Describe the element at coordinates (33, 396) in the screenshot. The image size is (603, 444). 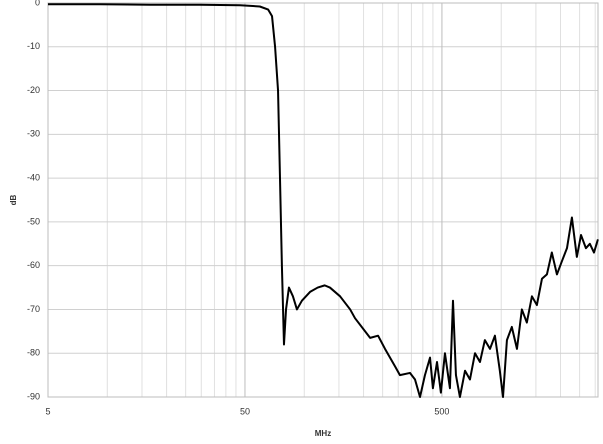
I see `y-tick-label: -90` at that location.